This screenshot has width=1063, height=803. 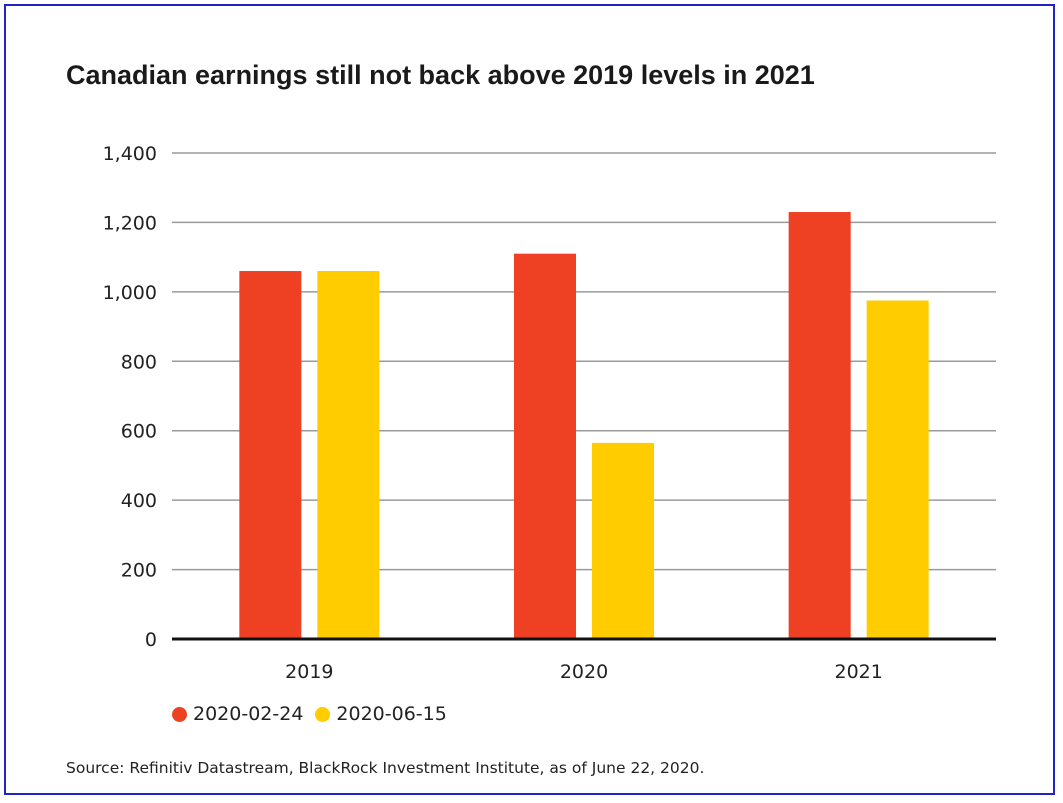 I want to click on y-tick-label: 1,400, so click(x=130, y=154).